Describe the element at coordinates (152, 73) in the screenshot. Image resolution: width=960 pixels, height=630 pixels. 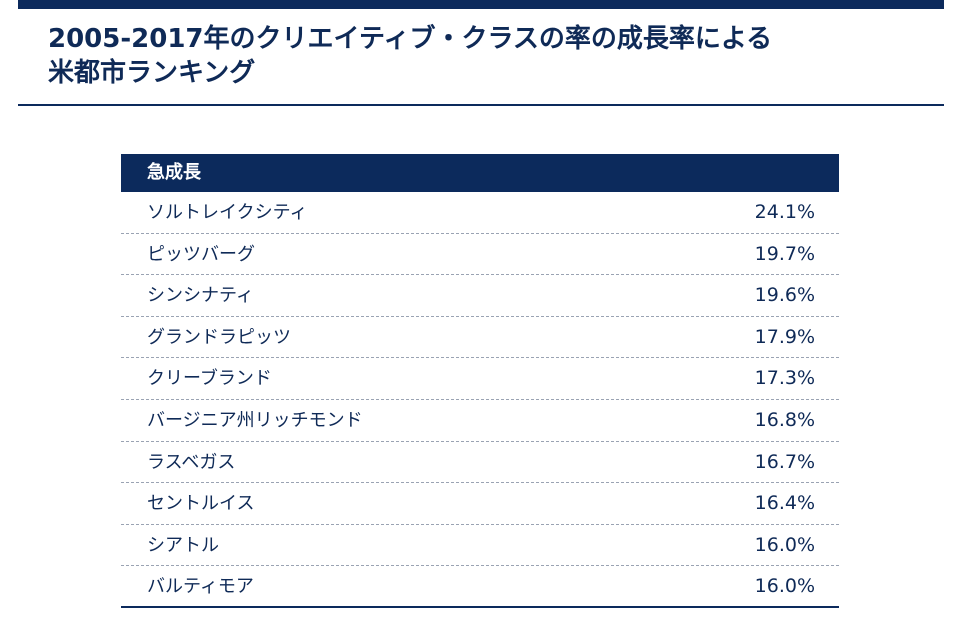
I see `title-line-2: 米都市ランキング` at that location.